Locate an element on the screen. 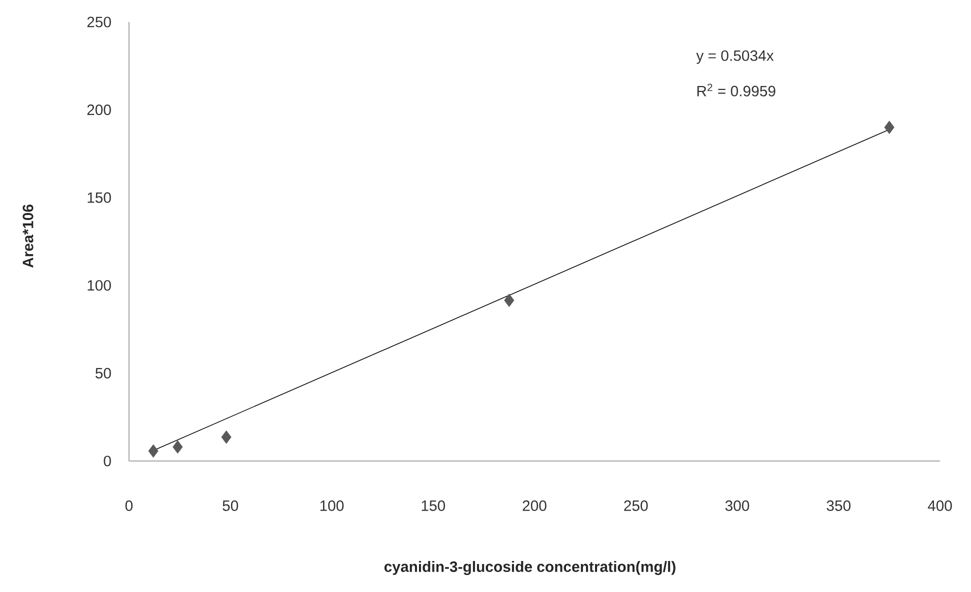  x-tick-label: 250 is located at coordinates (636, 505).